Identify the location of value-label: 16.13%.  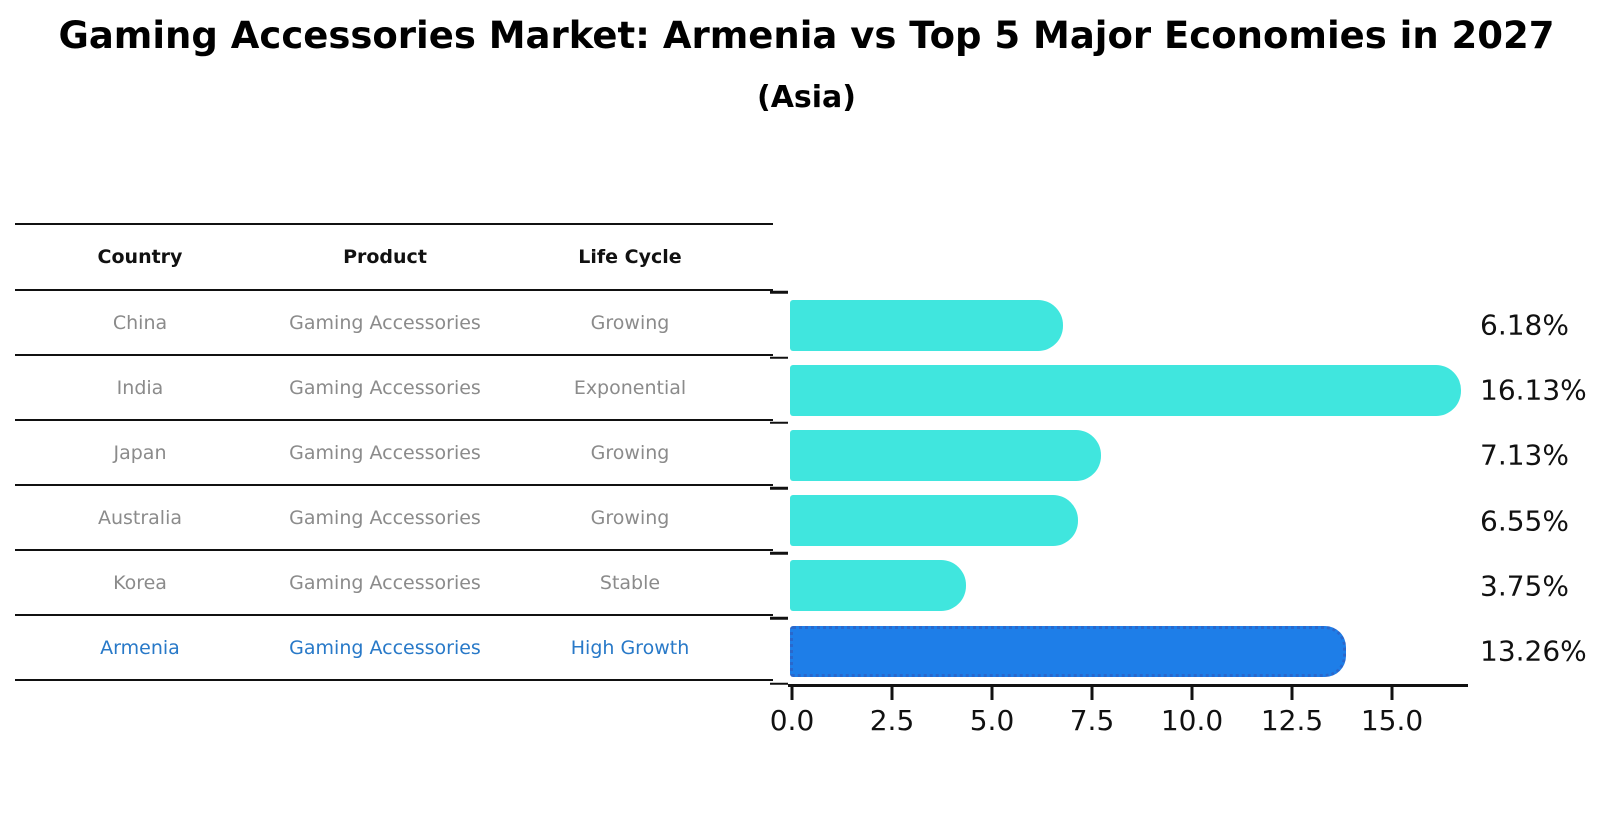
(1533, 390).